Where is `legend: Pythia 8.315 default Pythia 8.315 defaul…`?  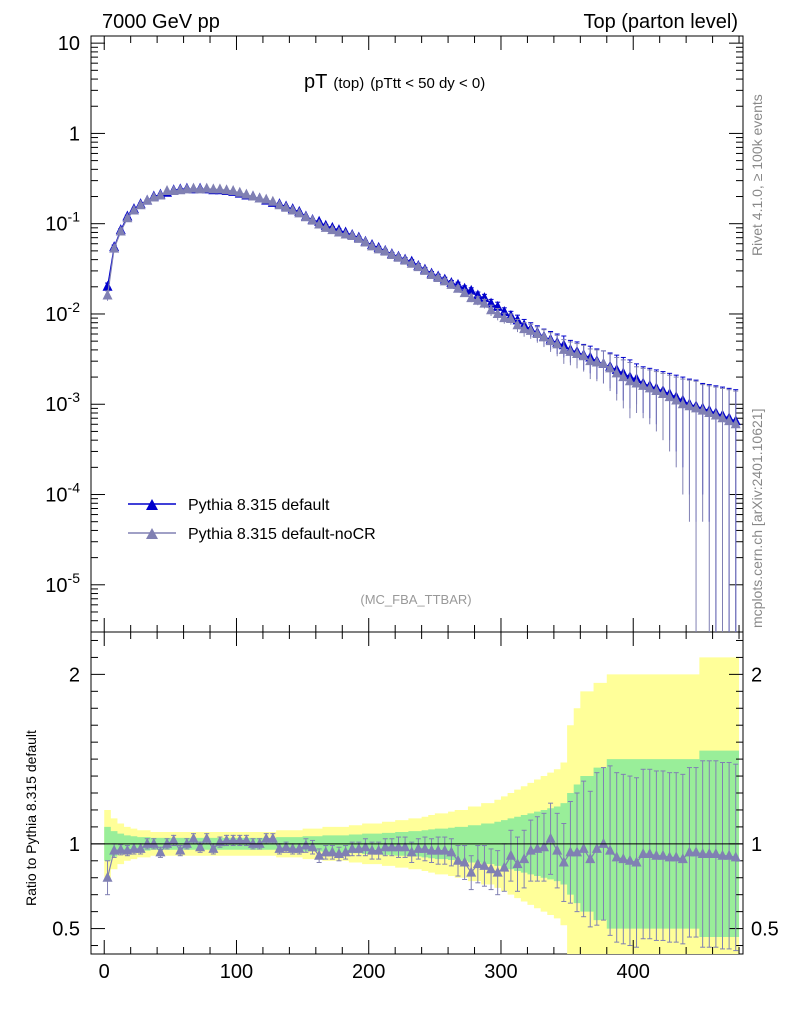 legend: Pythia 8.315 default Pythia 8.315 defaul… is located at coordinates (252, 520).